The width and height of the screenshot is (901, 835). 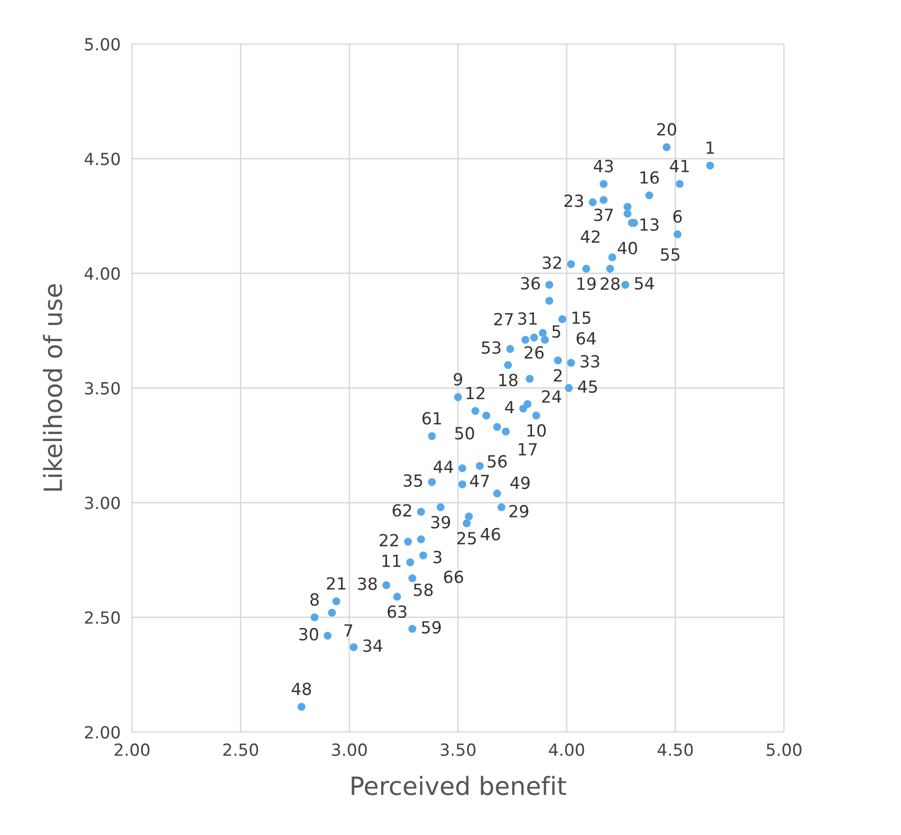 I want to click on annotation: 55, so click(x=670, y=254).